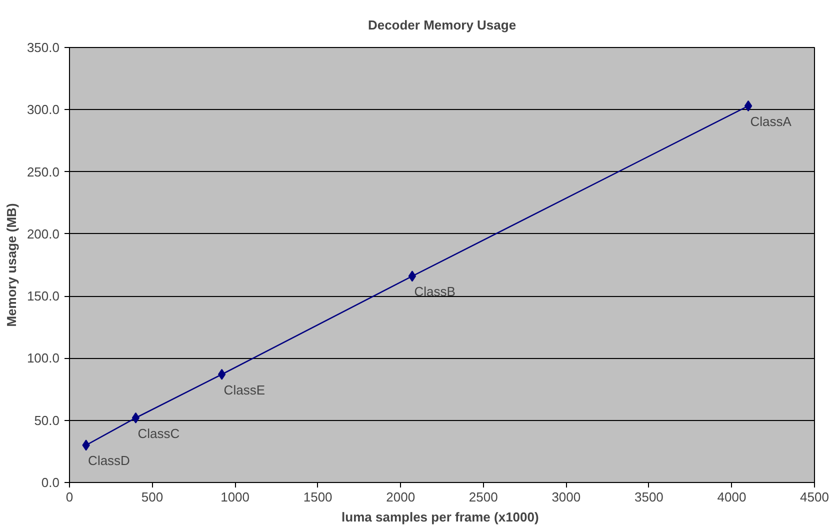 The width and height of the screenshot is (836, 529). I want to click on y-tick-label: 100.0, so click(43, 358).